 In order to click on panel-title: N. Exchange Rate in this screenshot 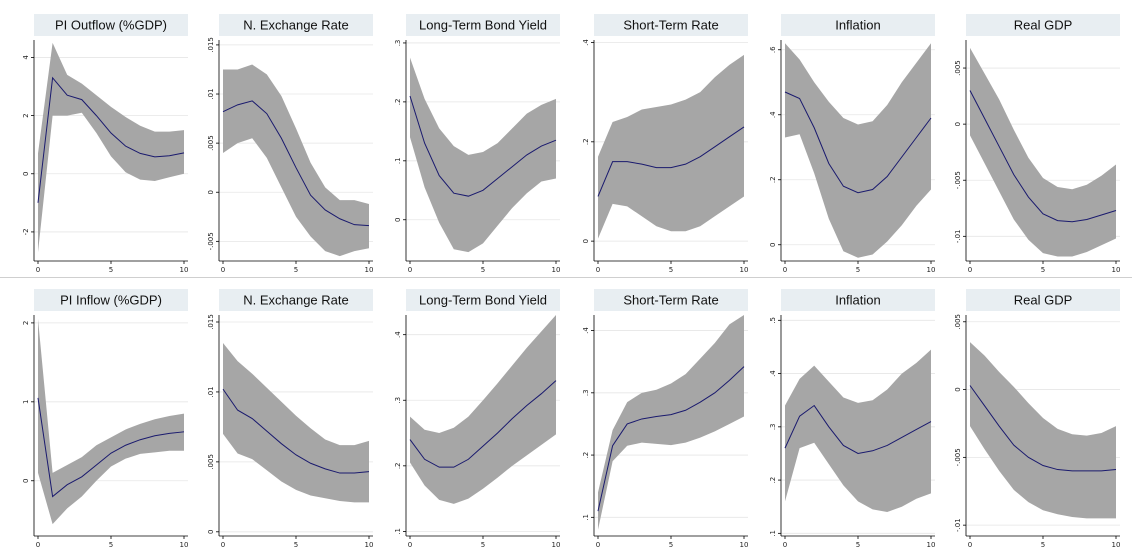, I will do `click(296, 300)`.